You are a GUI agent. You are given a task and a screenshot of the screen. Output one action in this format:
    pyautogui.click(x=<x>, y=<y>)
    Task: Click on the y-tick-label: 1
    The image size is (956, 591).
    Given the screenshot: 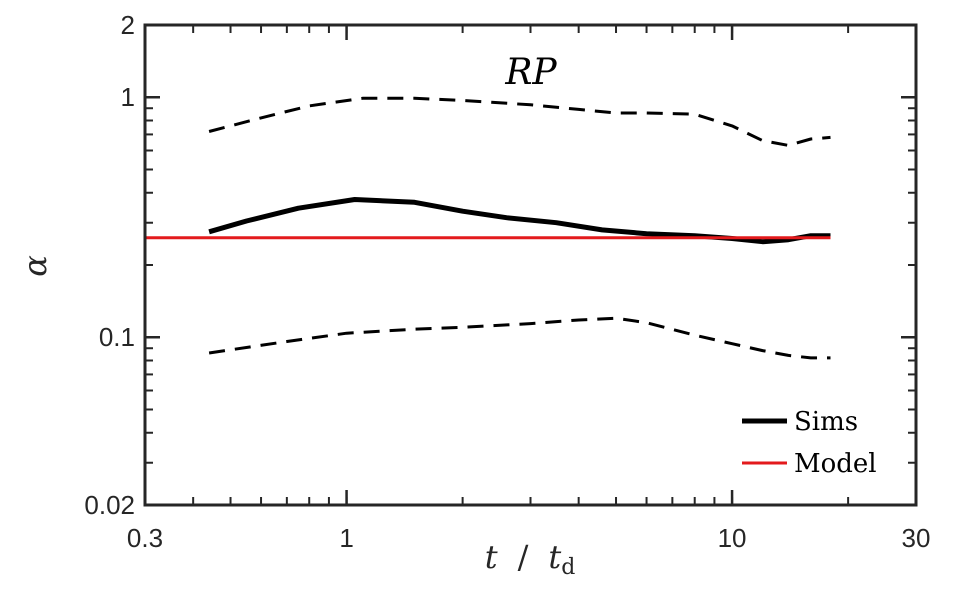 What is the action you would take?
    pyautogui.click(x=128, y=97)
    